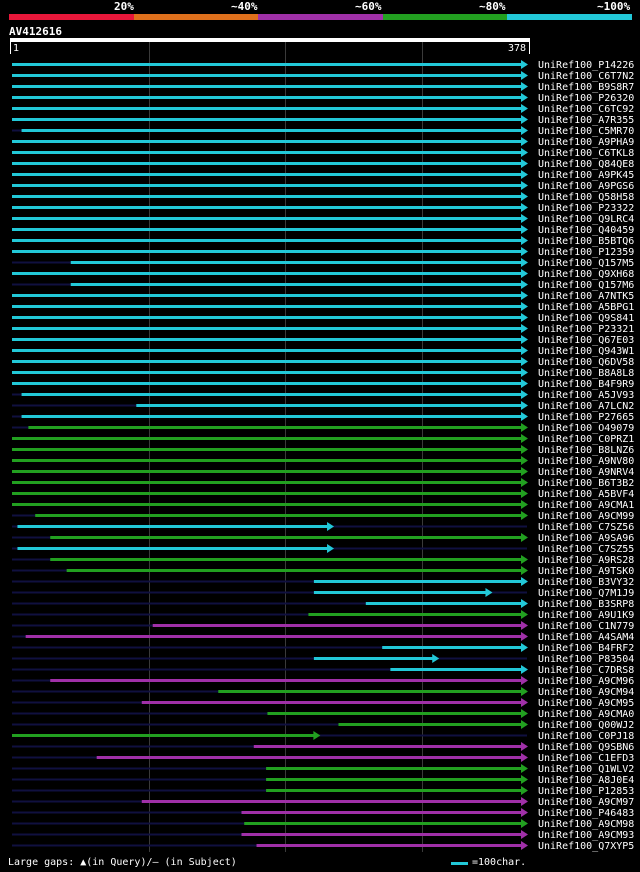 This screenshot has height=872, width=640. I want to click on hit-label: UniRef100_Q9S841, so click(586, 318).